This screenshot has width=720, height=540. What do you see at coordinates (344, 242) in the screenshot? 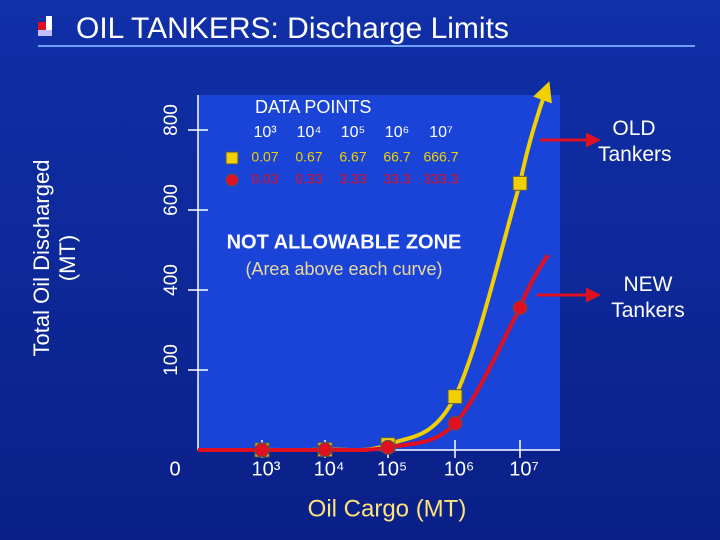
I see `annotation: NOT ALLOWABLE ZONE` at bounding box center [344, 242].